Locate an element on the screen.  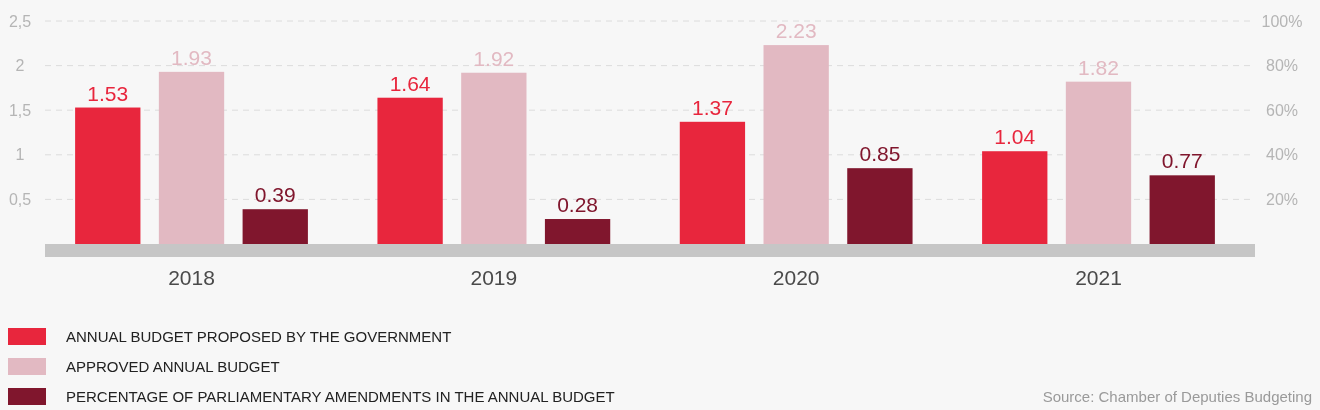
data-label: 0.85 is located at coordinates (880, 154).